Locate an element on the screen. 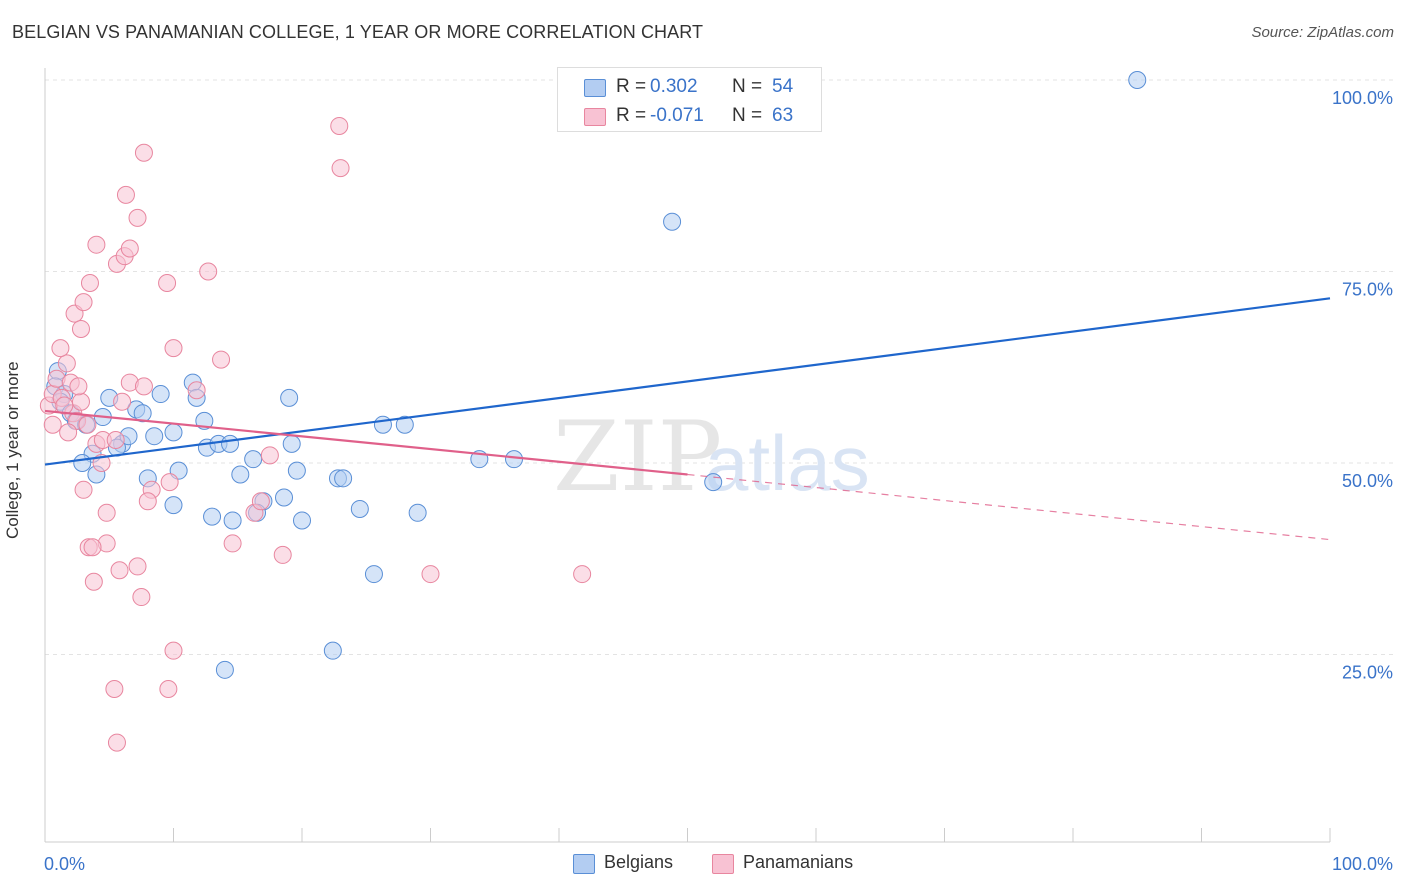 This screenshot has width=1406, height=892. n-value: 54 is located at coordinates (783, 86).